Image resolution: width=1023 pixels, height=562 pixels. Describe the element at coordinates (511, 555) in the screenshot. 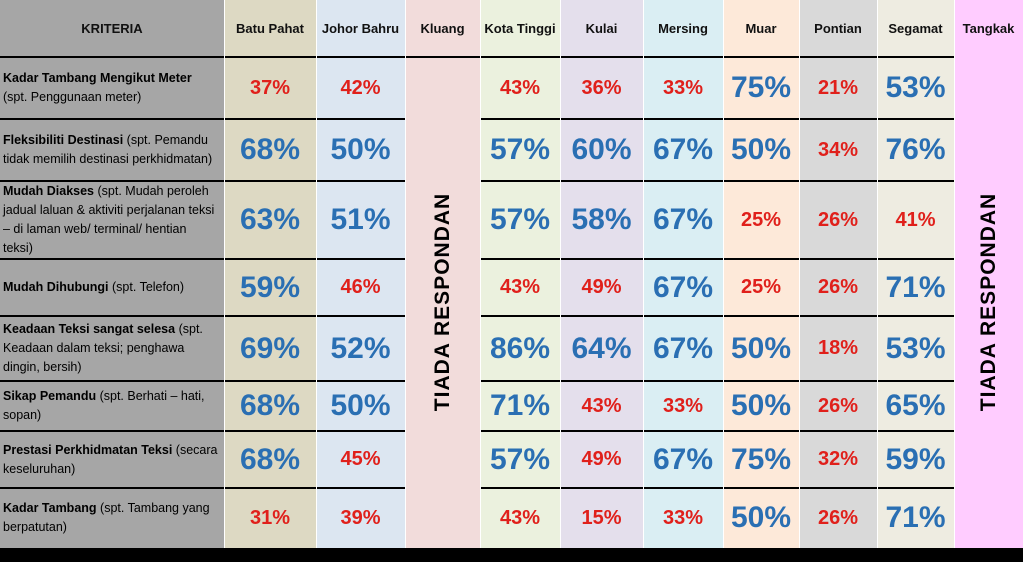

I see `bottom-border` at that location.